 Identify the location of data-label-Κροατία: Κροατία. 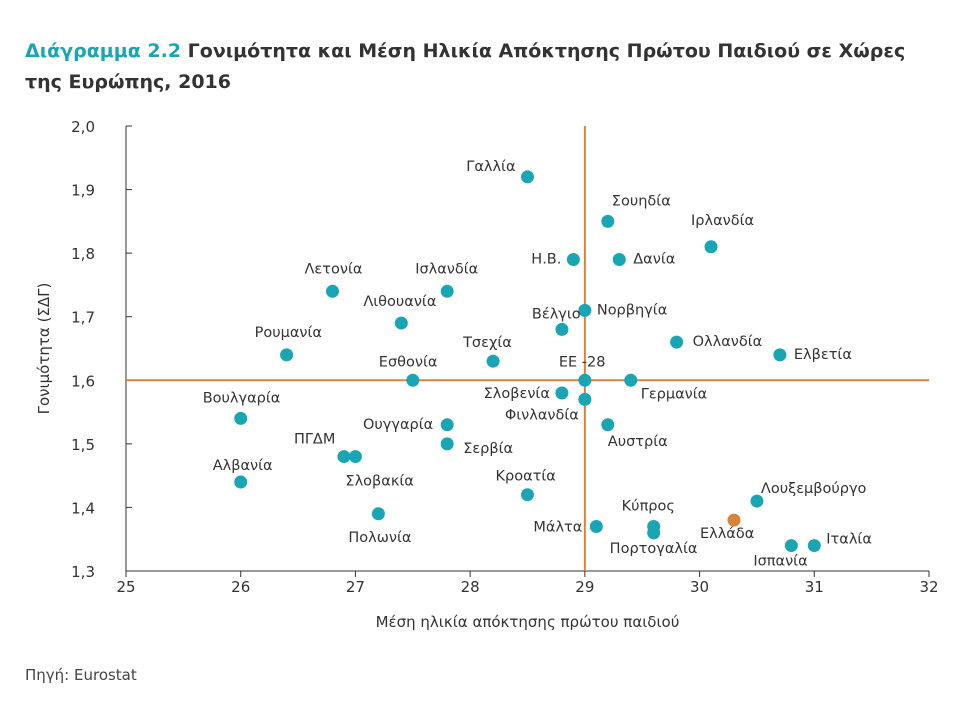
(526, 477).